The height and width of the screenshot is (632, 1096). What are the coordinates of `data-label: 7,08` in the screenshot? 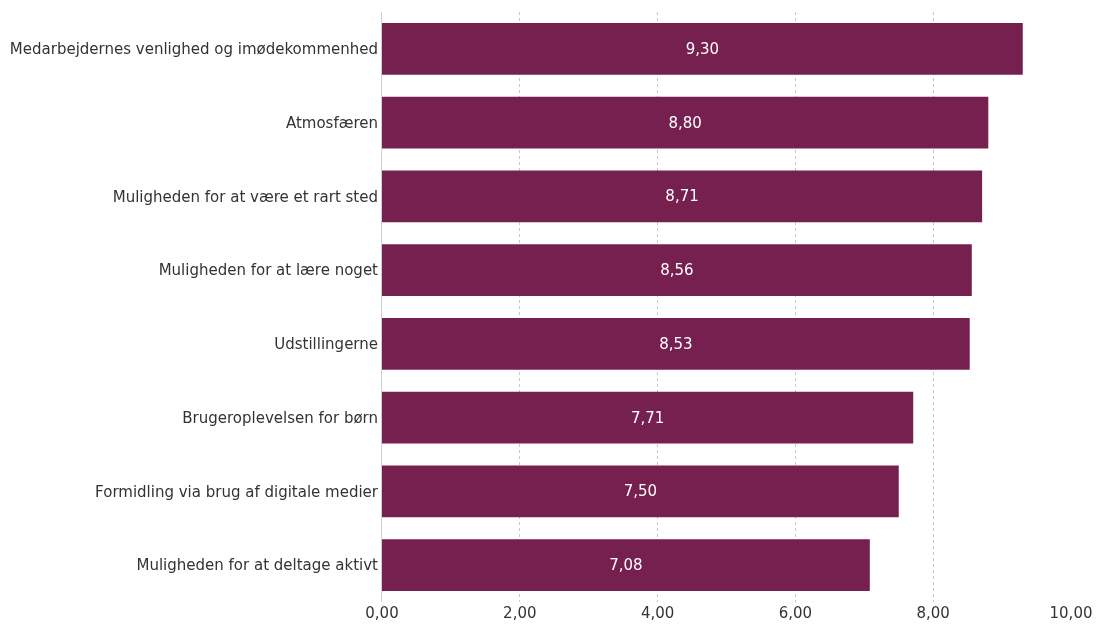 It's located at (626, 565).